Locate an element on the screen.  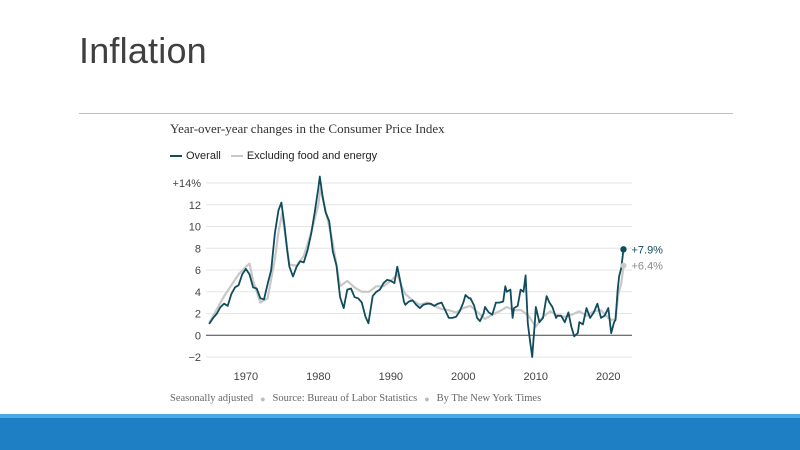
y-tick-label: 10 is located at coordinates (195, 228).